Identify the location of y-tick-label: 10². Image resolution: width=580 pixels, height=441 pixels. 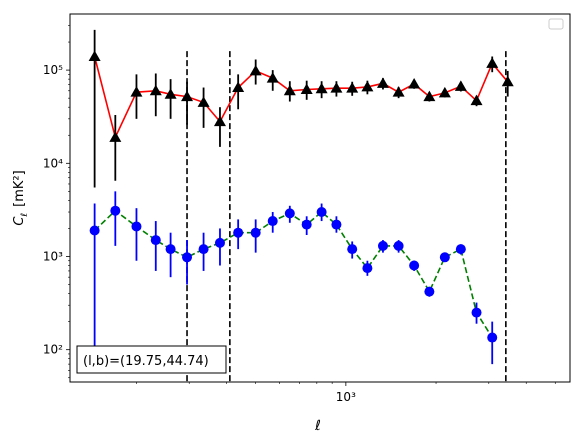
(53, 350).